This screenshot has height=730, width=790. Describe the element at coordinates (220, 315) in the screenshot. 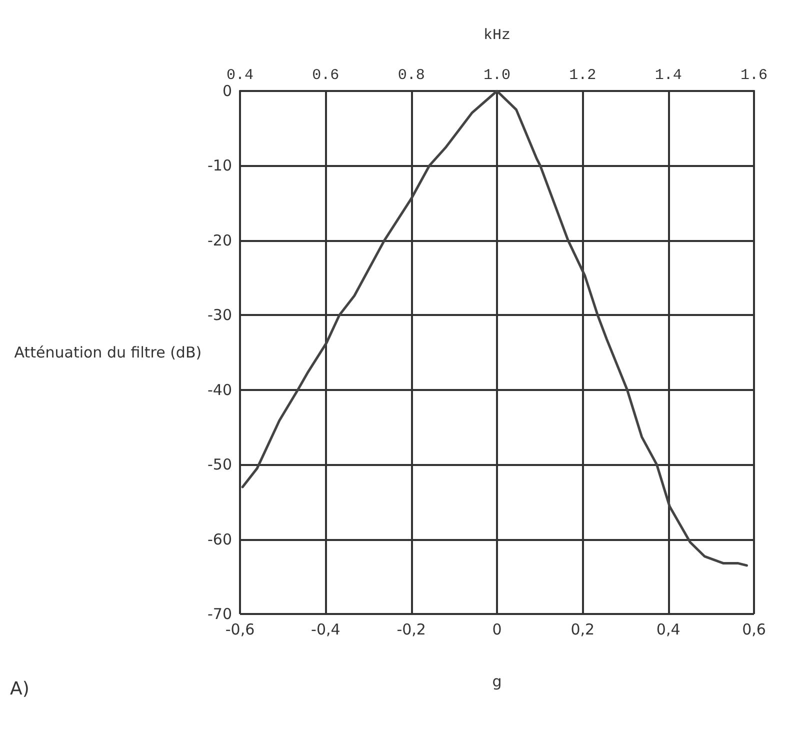

I see `y-tick-label: -30` at that location.